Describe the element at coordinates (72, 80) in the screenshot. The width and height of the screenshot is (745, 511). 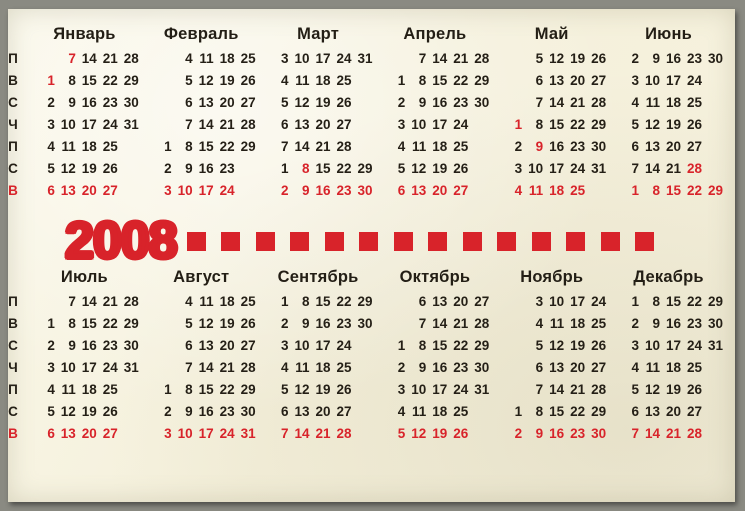
I see `day-cell: 8` at that location.